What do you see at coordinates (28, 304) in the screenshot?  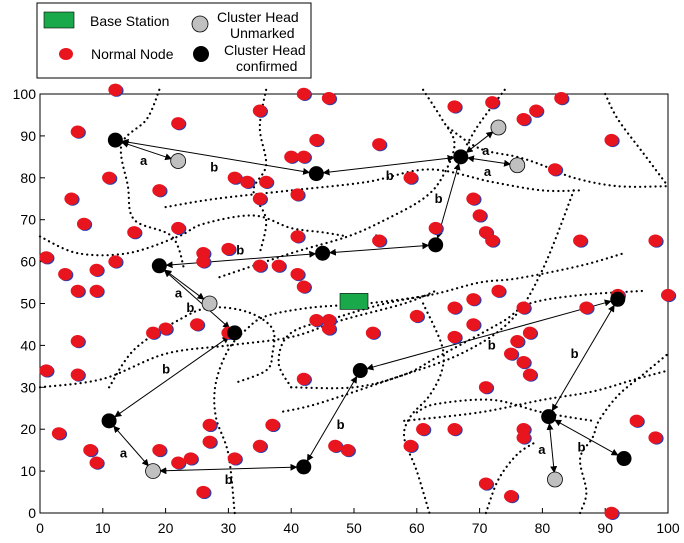 I see `y-tick-label: 50` at bounding box center [28, 304].